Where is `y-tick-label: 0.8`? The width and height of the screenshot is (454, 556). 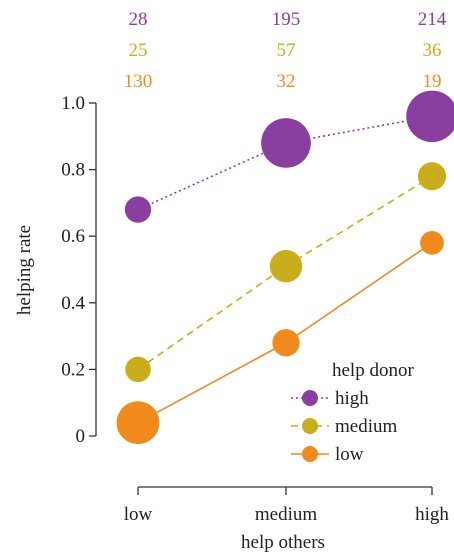
y-tick-label: 0.8 is located at coordinates (73, 170).